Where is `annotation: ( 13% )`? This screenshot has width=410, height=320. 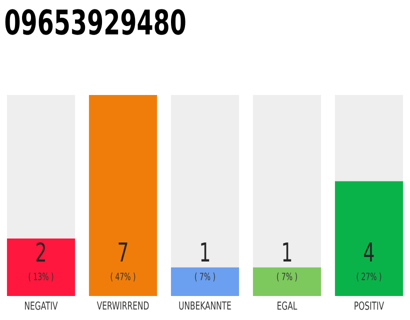
annotation: ( 13% ) is located at coordinates (41, 277).